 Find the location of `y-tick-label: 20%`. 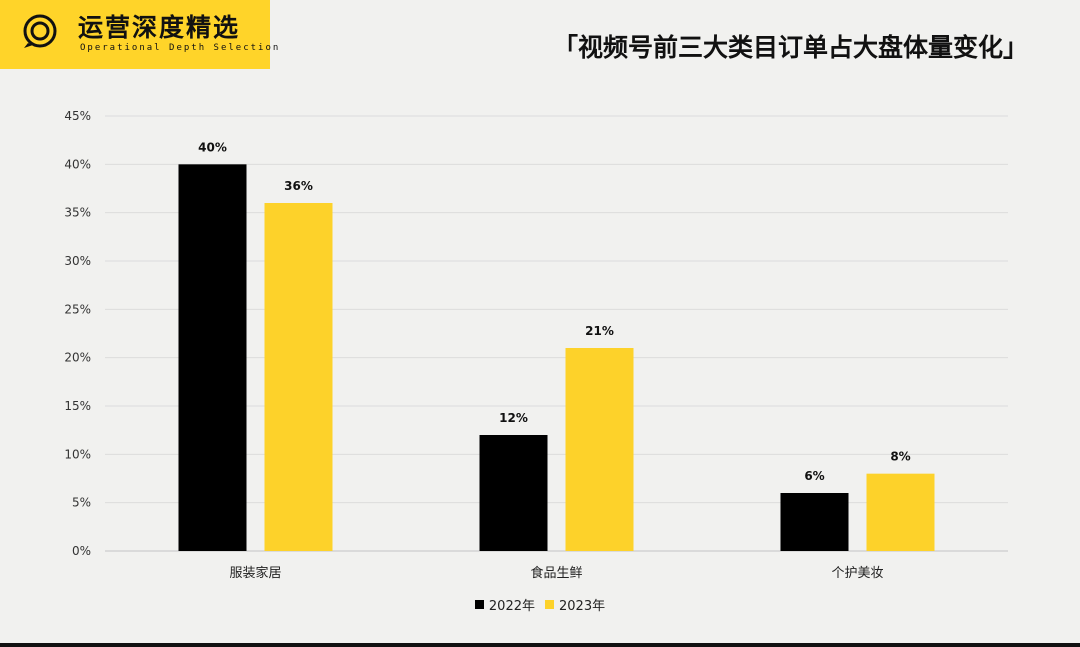

y-tick-label: 20% is located at coordinates (77, 358).